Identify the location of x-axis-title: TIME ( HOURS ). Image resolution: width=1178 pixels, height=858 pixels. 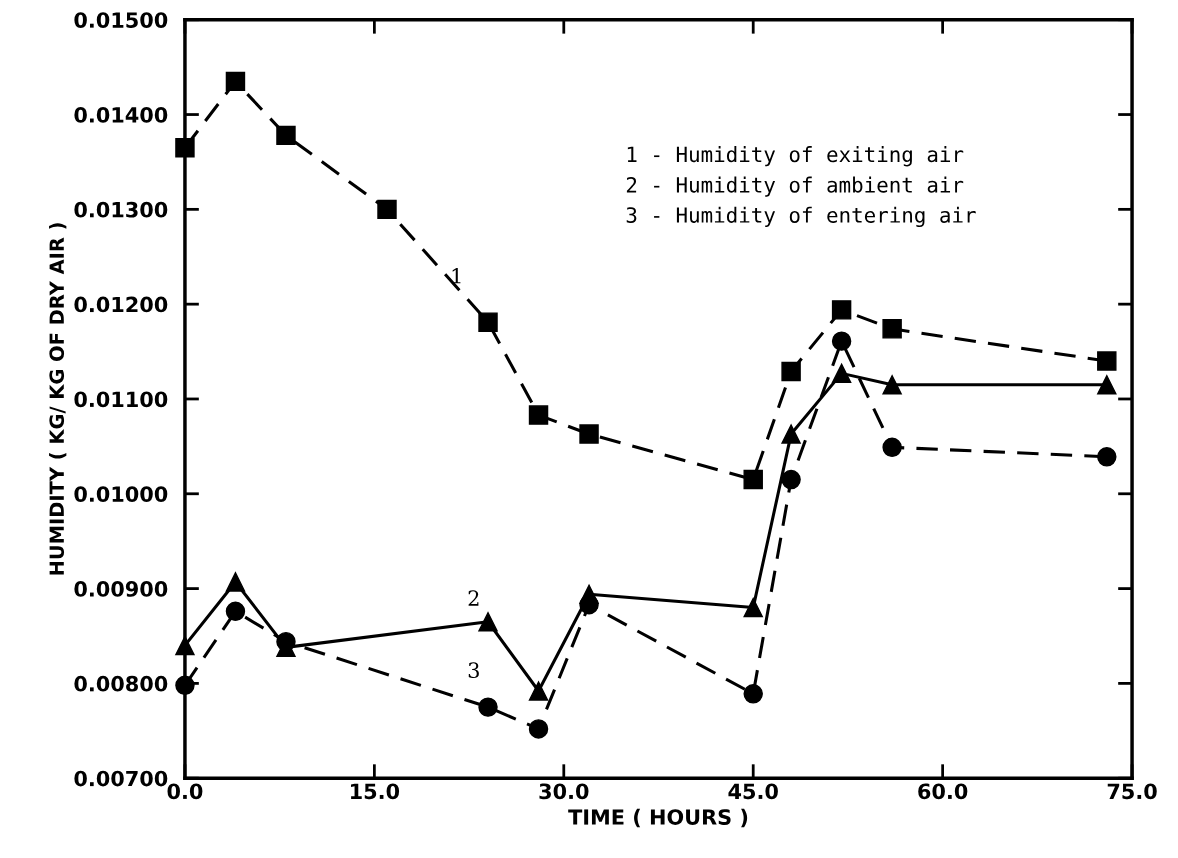
(658, 818).